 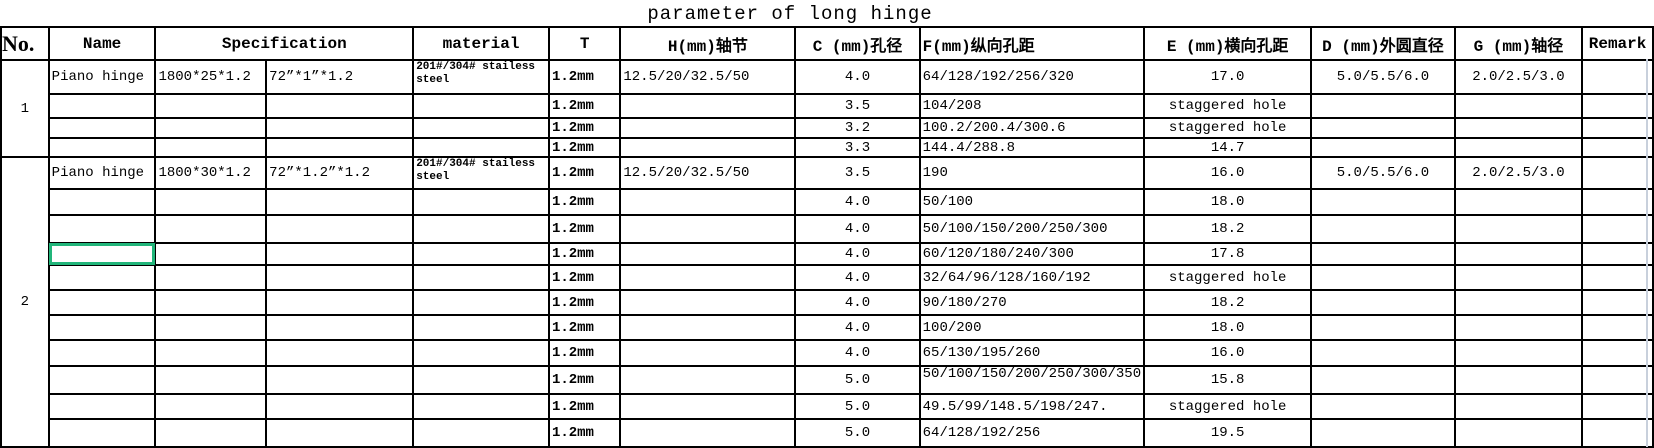 I want to click on f-cell: 65/130/195/260, so click(x=1032, y=353).